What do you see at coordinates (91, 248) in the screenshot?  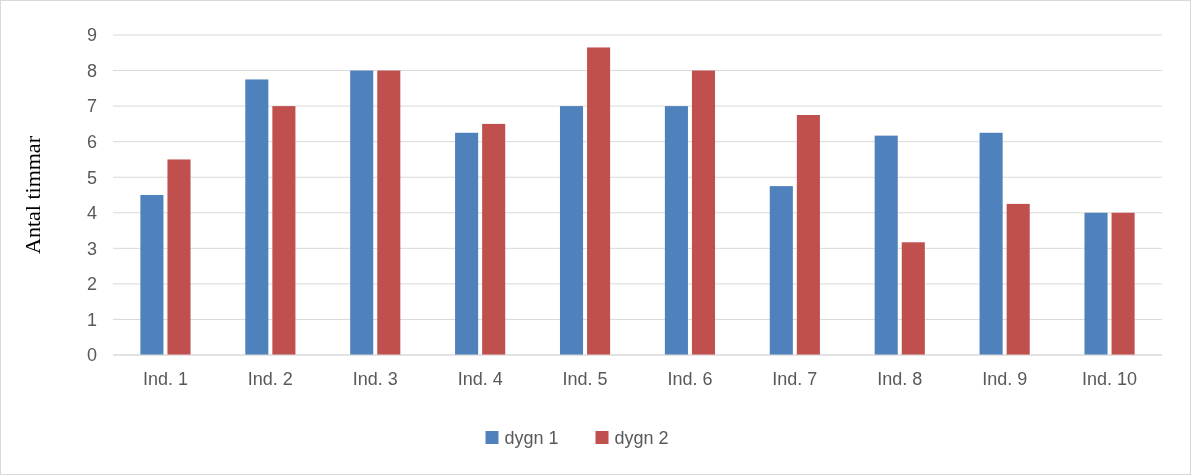 I see `y-tick-label: 3` at bounding box center [91, 248].